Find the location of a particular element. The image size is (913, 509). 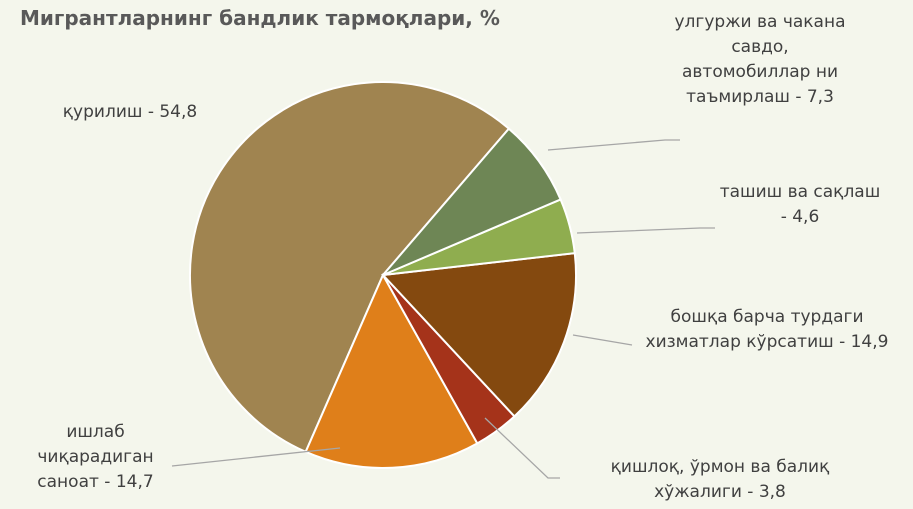

slice-label: ишлаб чиқарадиган саноат - 14,7 is located at coordinates (95, 457).